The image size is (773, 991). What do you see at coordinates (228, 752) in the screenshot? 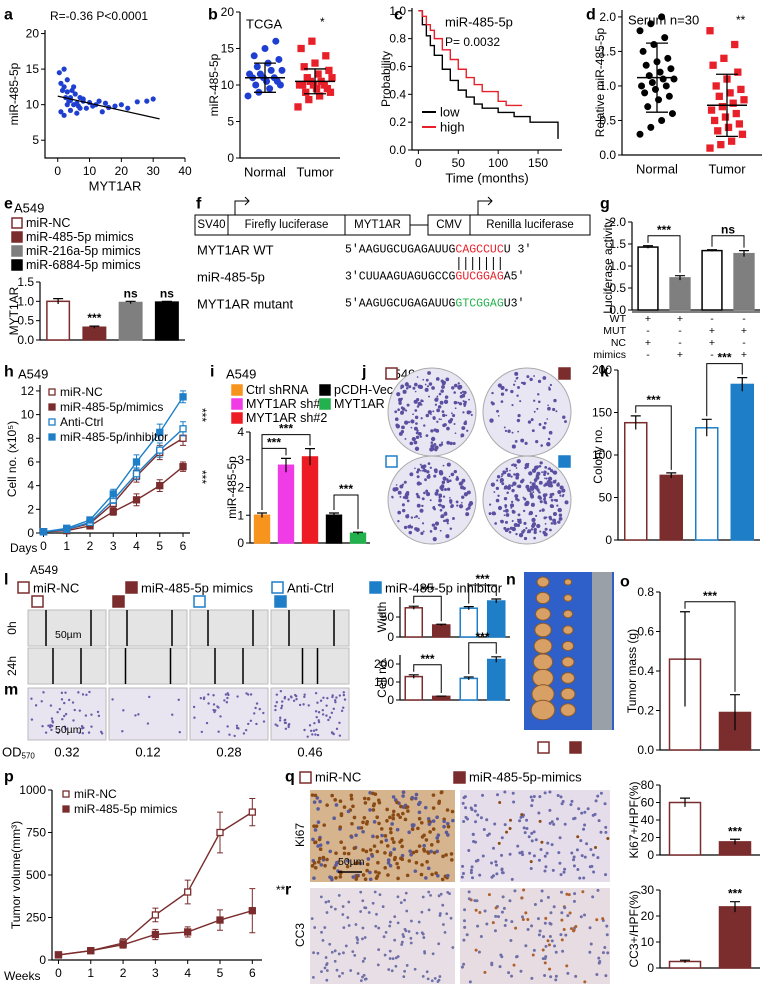
I see `od-value: 0.28` at bounding box center [228, 752].